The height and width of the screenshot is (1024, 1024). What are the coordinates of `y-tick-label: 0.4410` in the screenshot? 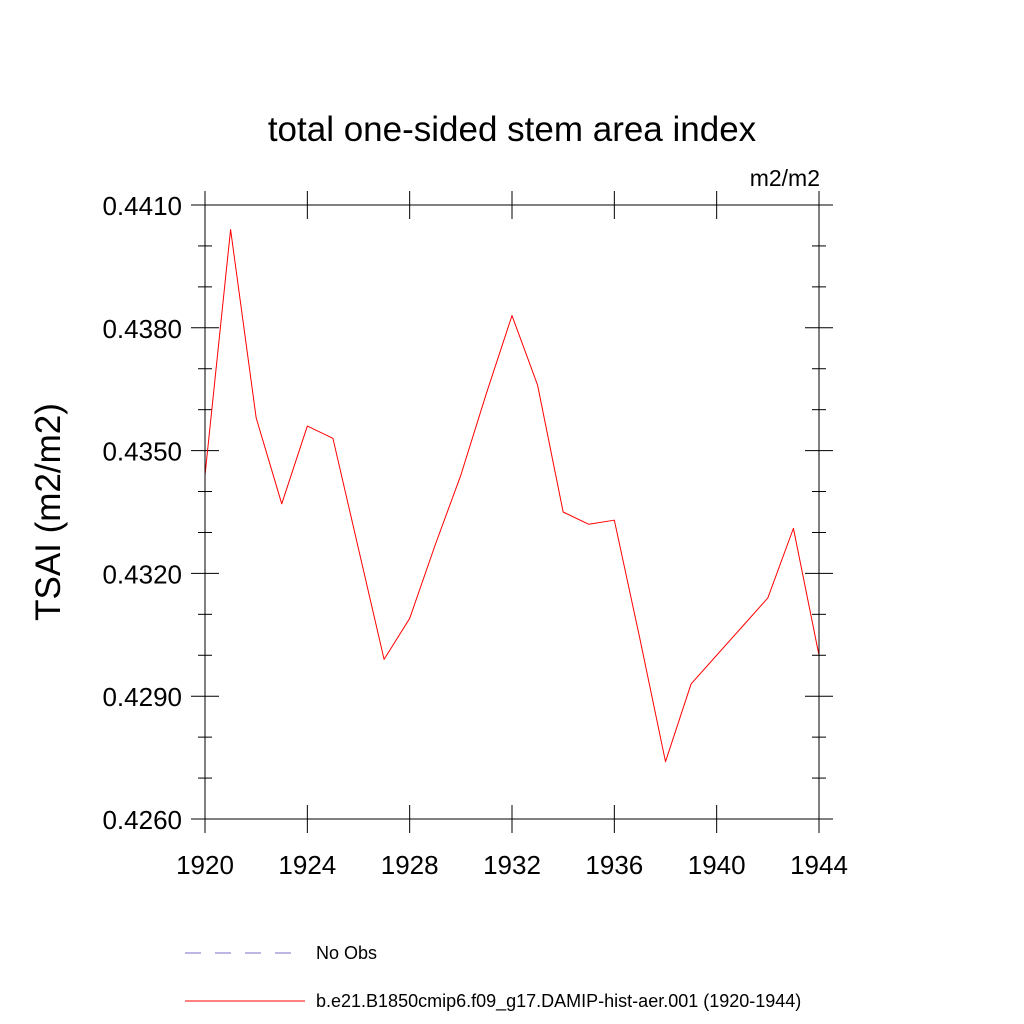 It's located at (142, 206).